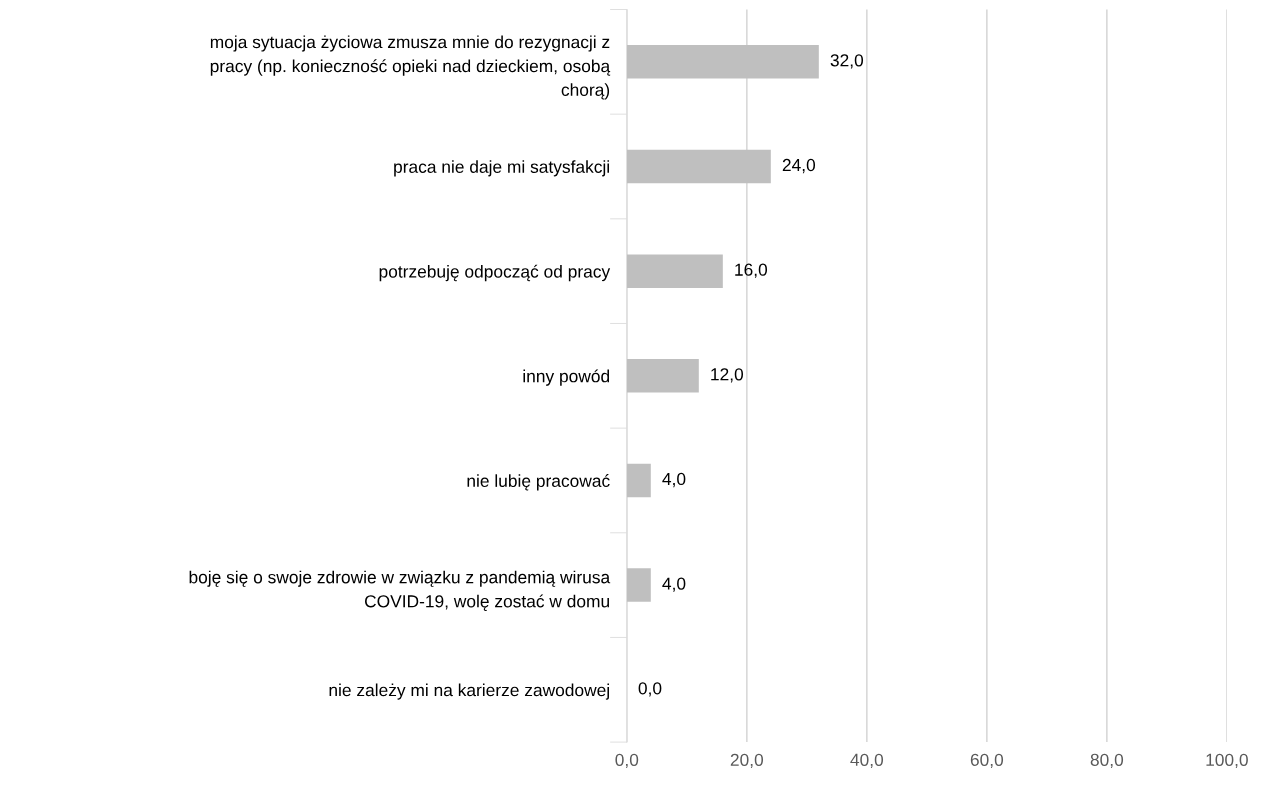  What do you see at coordinates (867, 761) in the screenshot?
I see `x-tick-label: 40,0` at bounding box center [867, 761].